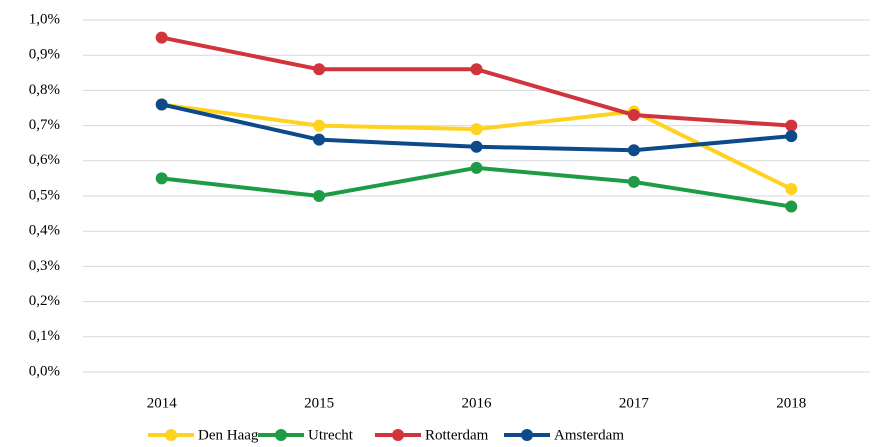 The height and width of the screenshot is (447, 872). What do you see at coordinates (589, 435) in the screenshot?
I see `legend-label: Amsterdam` at bounding box center [589, 435].